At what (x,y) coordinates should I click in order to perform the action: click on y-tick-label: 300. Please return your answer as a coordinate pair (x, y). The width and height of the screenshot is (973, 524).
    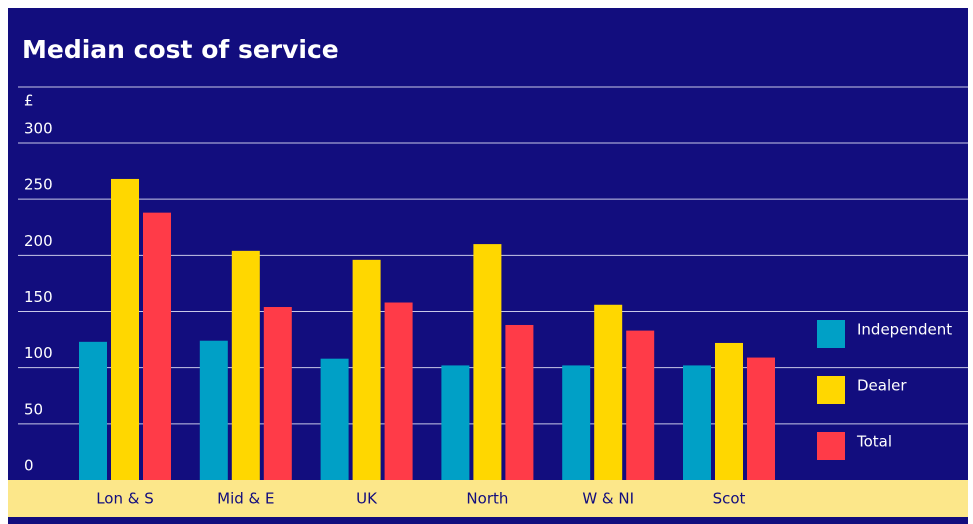
    Looking at the image, I should click on (38, 129).